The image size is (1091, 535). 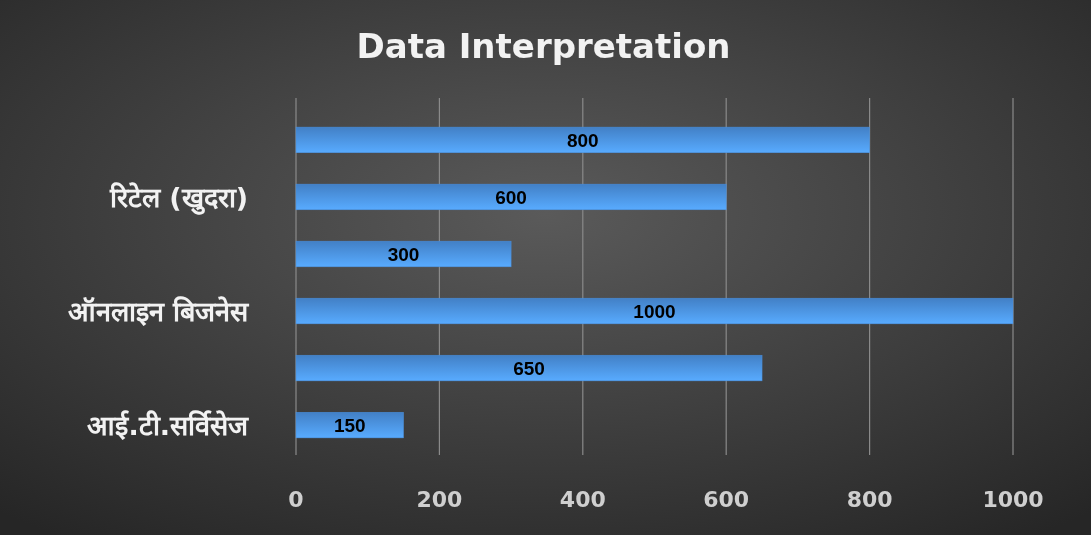 I want to click on x-tick-label: 600, so click(x=726, y=499).